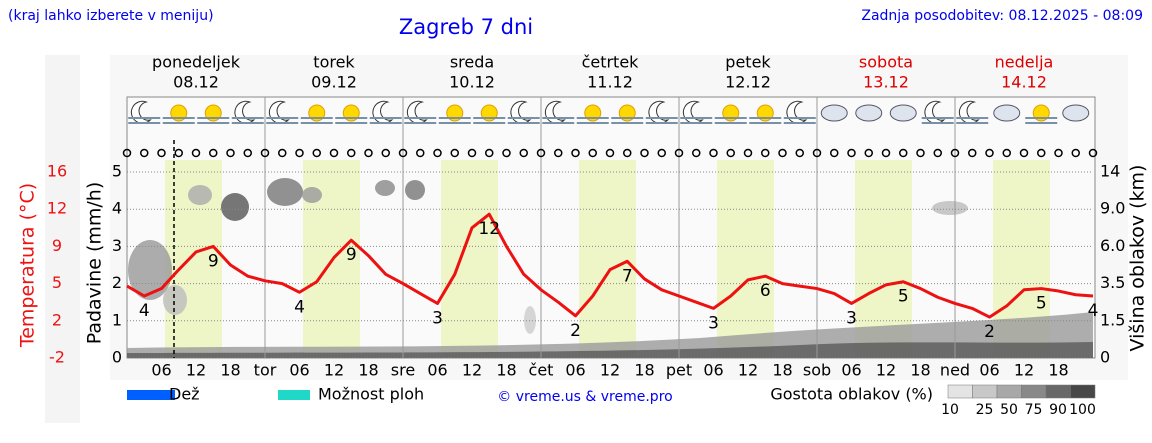 The image size is (1152, 443). Describe the element at coordinates (351, 255) in the screenshot. I see `temperature-label: 9` at that location.